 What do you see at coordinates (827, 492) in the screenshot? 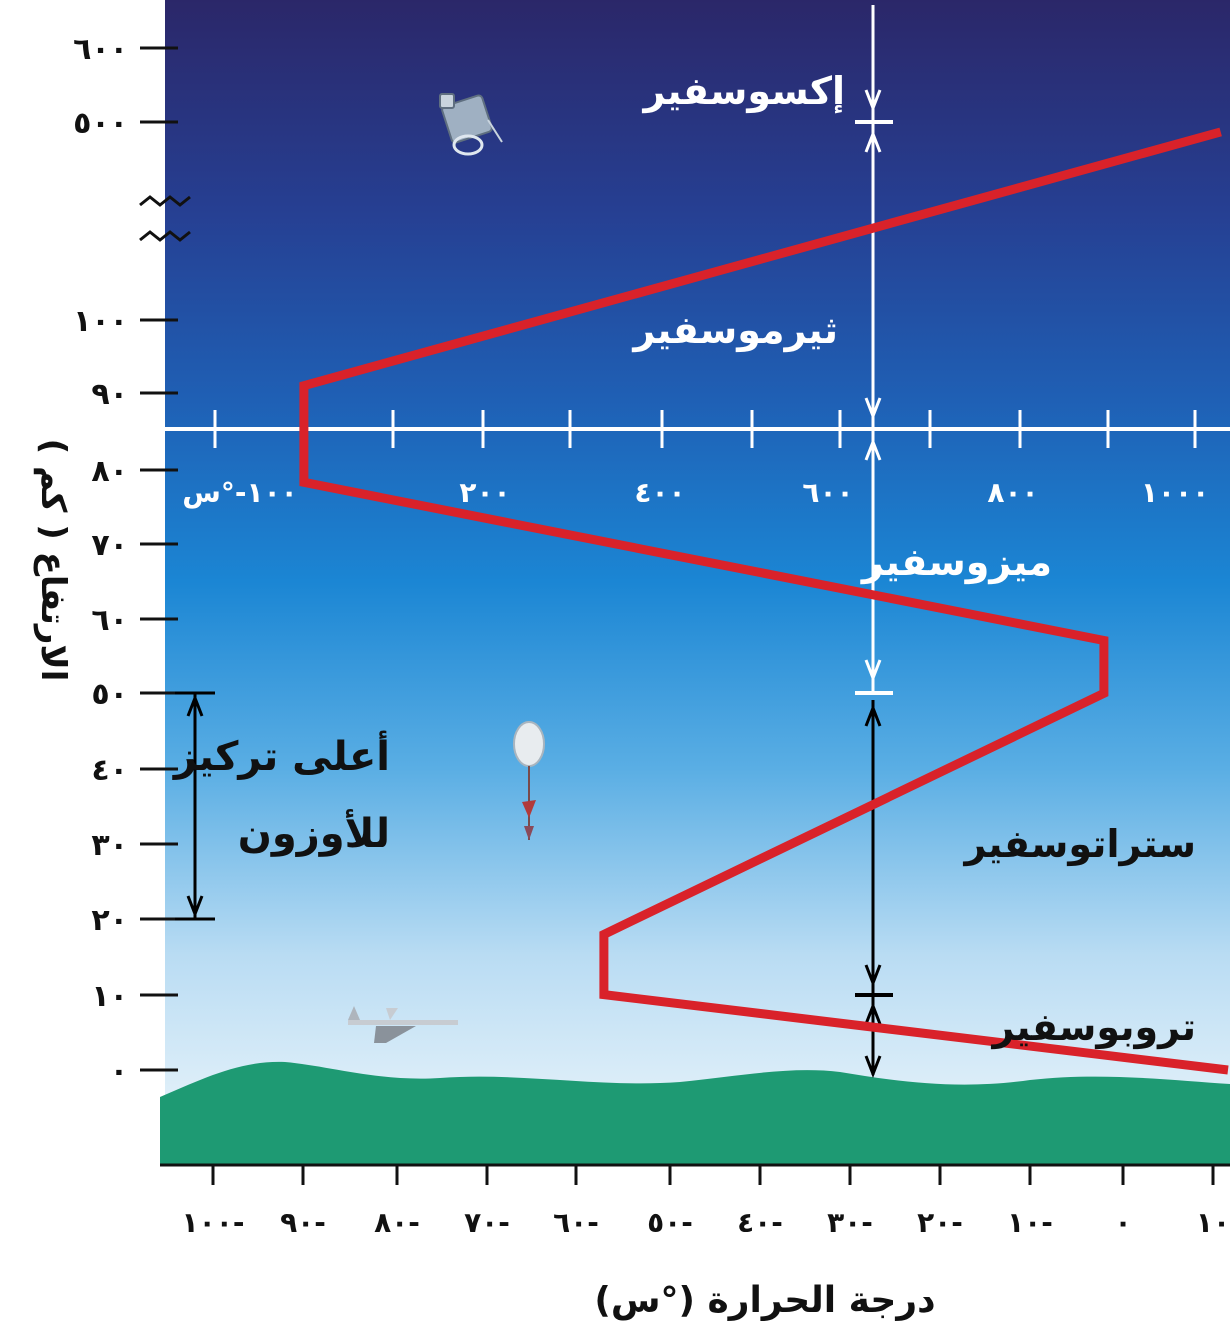
I see `upper-scale-tick-label: ٦٠٠` at bounding box center [827, 492].